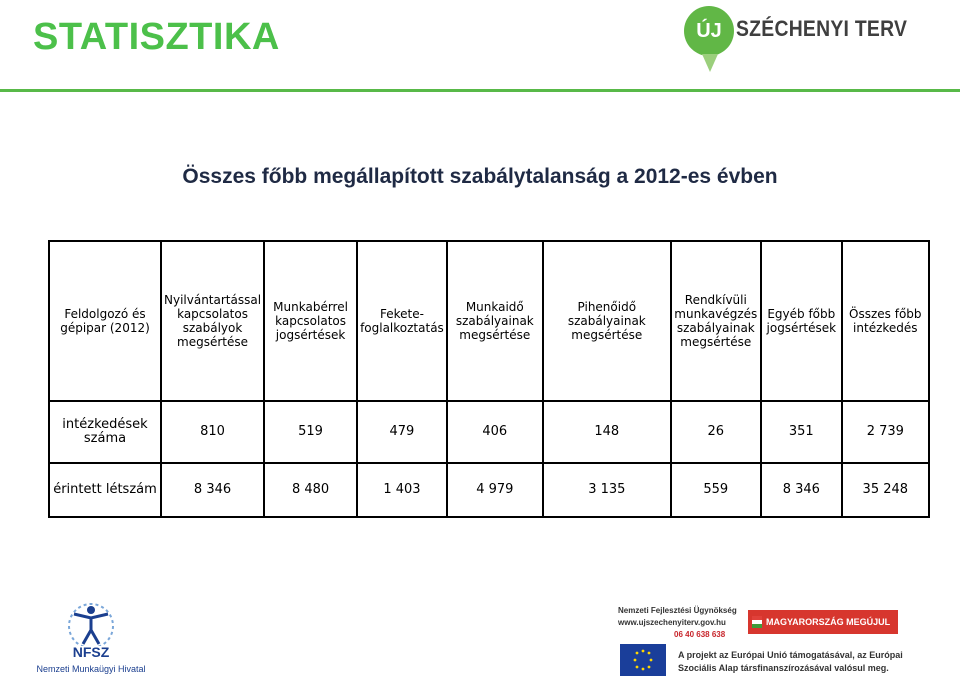 This screenshot has height=686, width=960. What do you see at coordinates (822, 28) in the screenshot?
I see `logo-text: SZÉCHENYI TERV` at bounding box center [822, 28].